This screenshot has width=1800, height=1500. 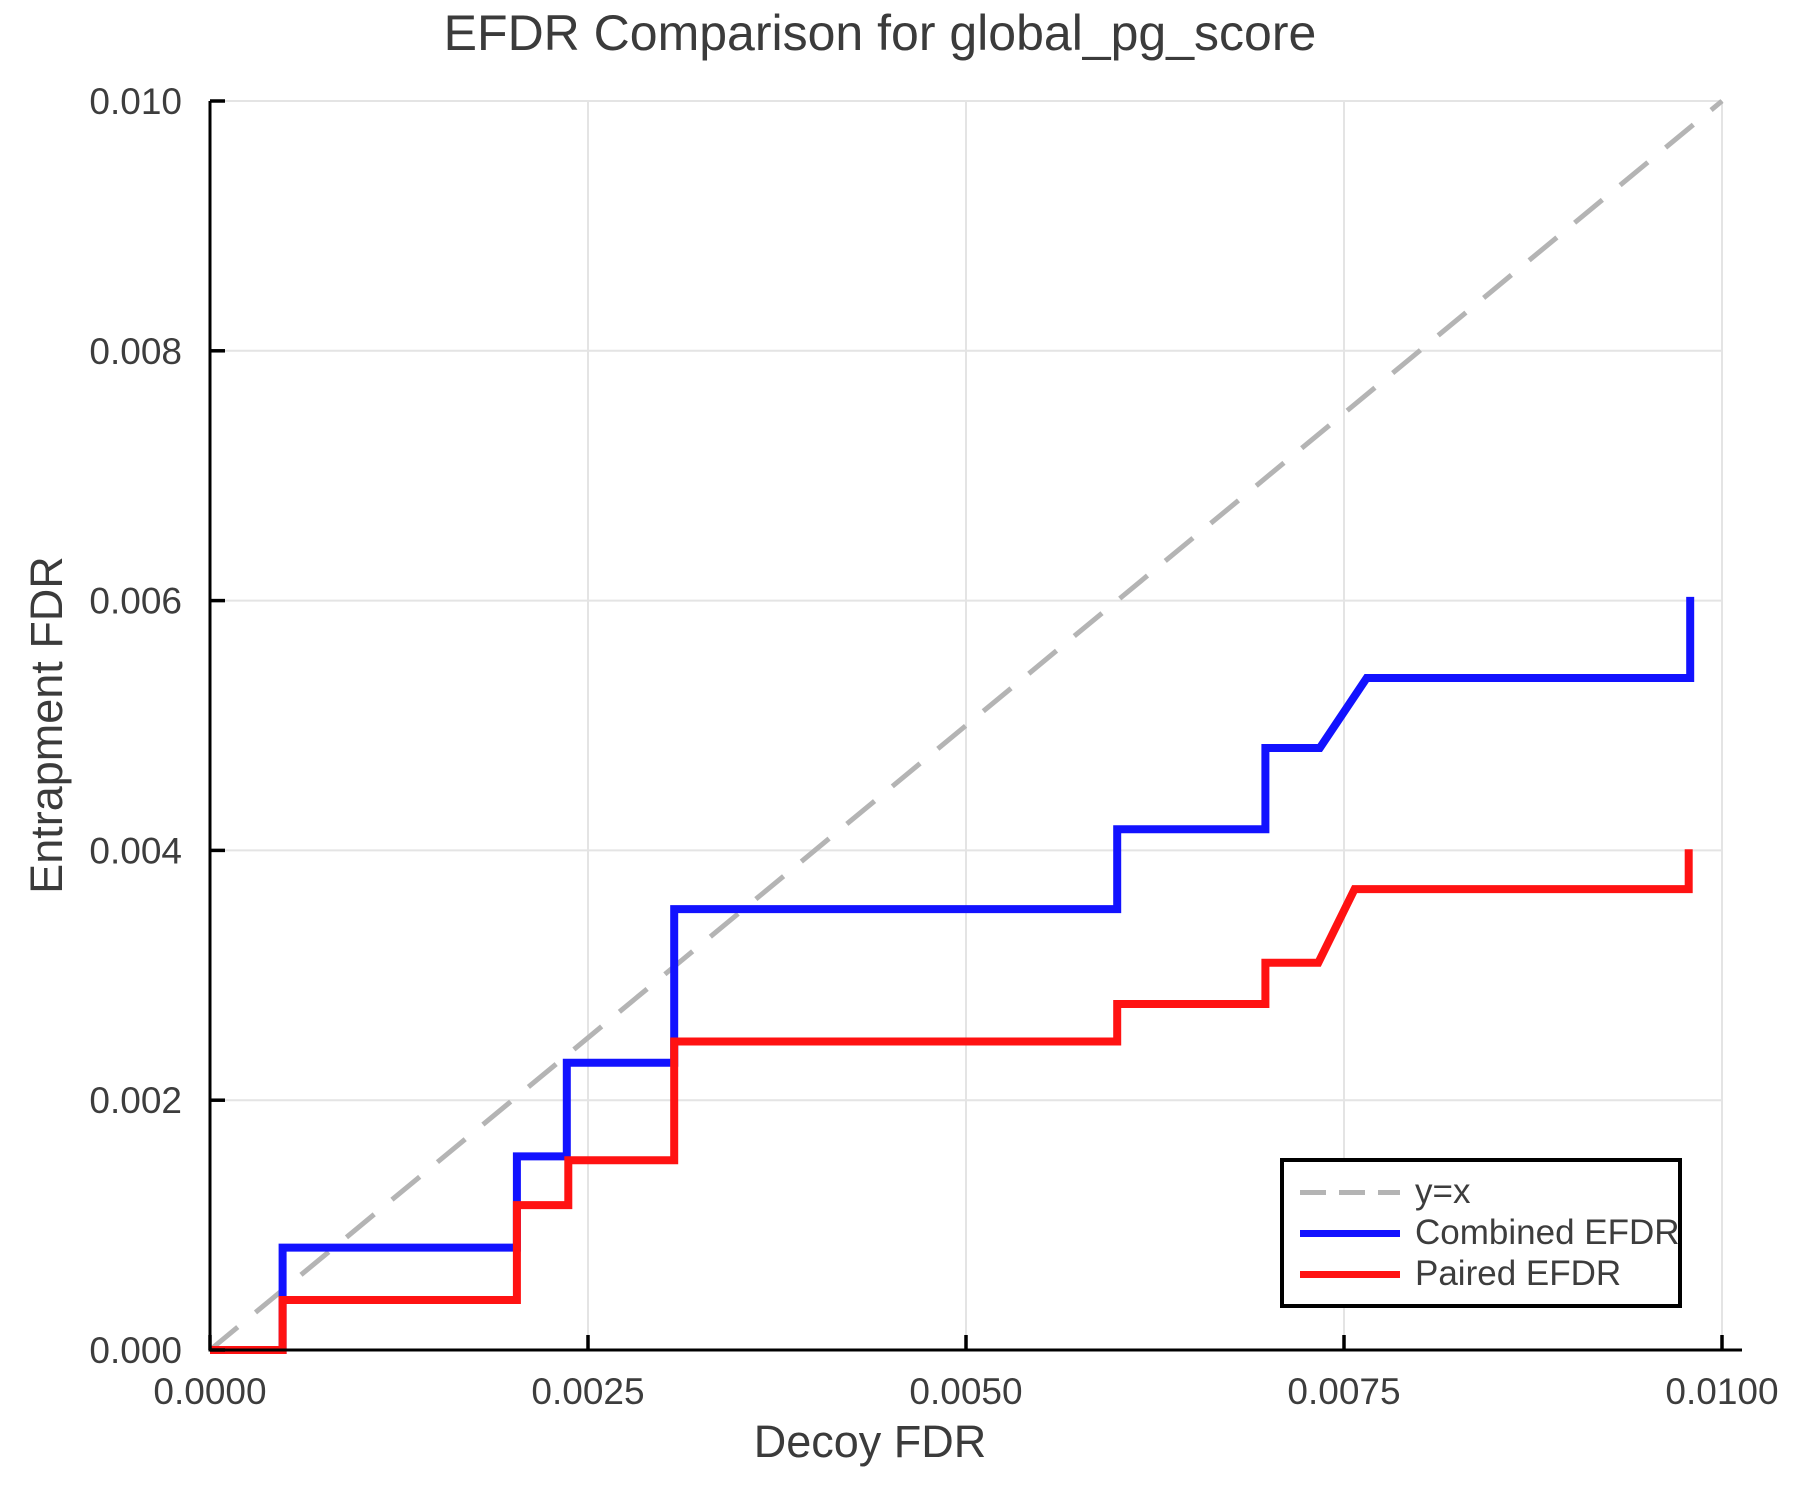 What do you see at coordinates (1343, 1391) in the screenshot?
I see `svg-text: 0.0075` at bounding box center [1343, 1391].